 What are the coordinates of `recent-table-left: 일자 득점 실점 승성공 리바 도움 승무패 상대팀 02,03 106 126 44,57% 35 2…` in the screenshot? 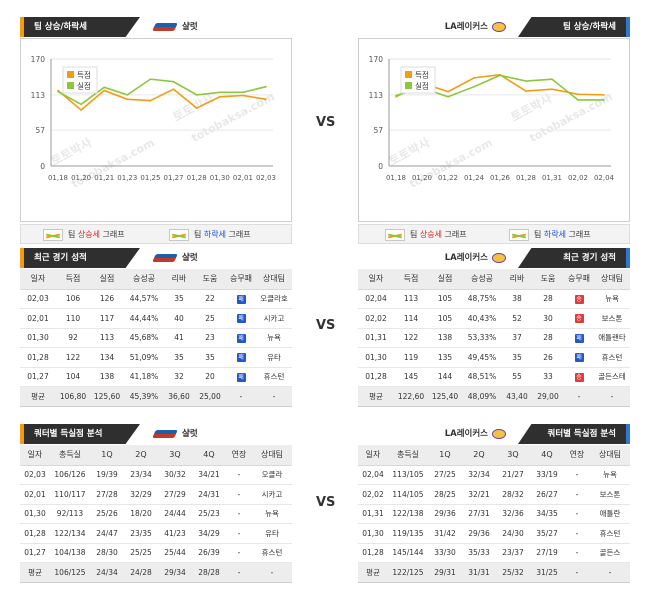 It's located at (156, 338).